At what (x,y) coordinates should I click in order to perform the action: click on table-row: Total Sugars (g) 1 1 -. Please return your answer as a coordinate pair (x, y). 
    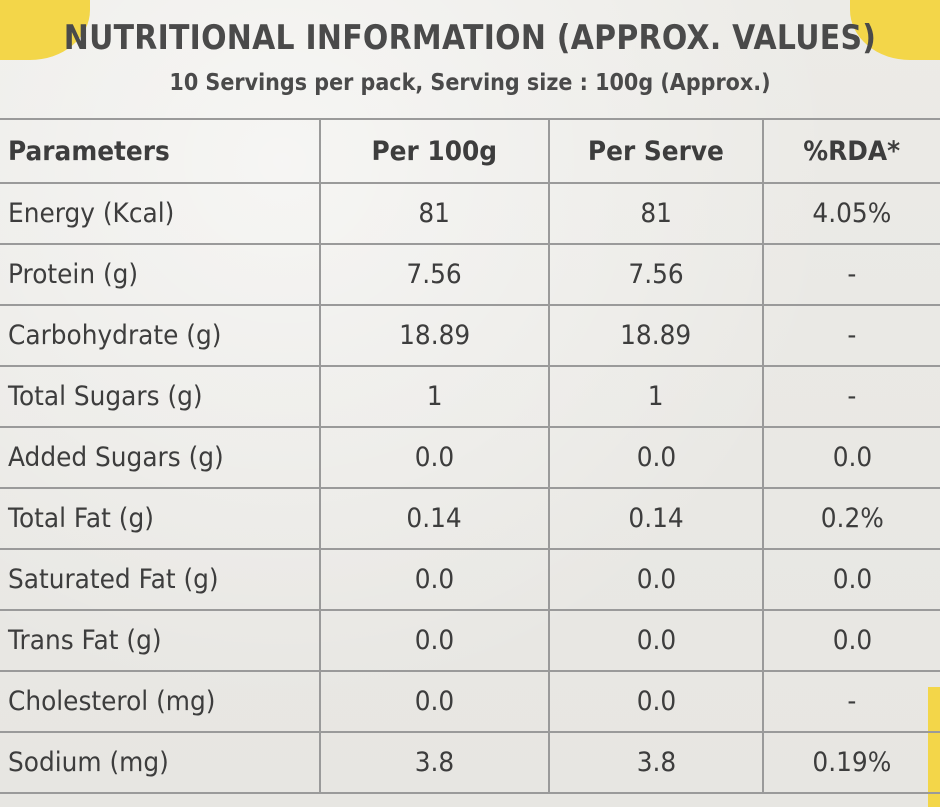
    Looking at the image, I should click on (470, 396).